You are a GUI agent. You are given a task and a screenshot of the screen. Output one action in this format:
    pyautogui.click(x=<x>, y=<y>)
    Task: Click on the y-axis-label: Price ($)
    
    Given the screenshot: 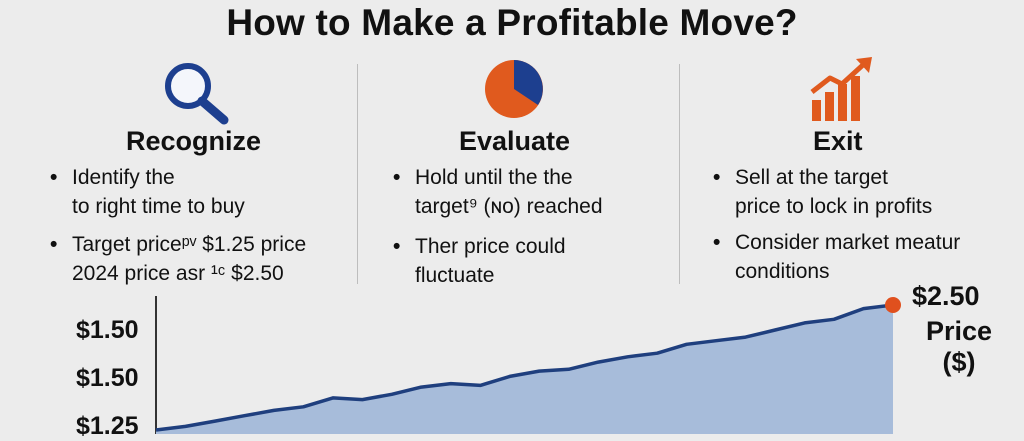 What is the action you would take?
    pyautogui.click(x=959, y=346)
    